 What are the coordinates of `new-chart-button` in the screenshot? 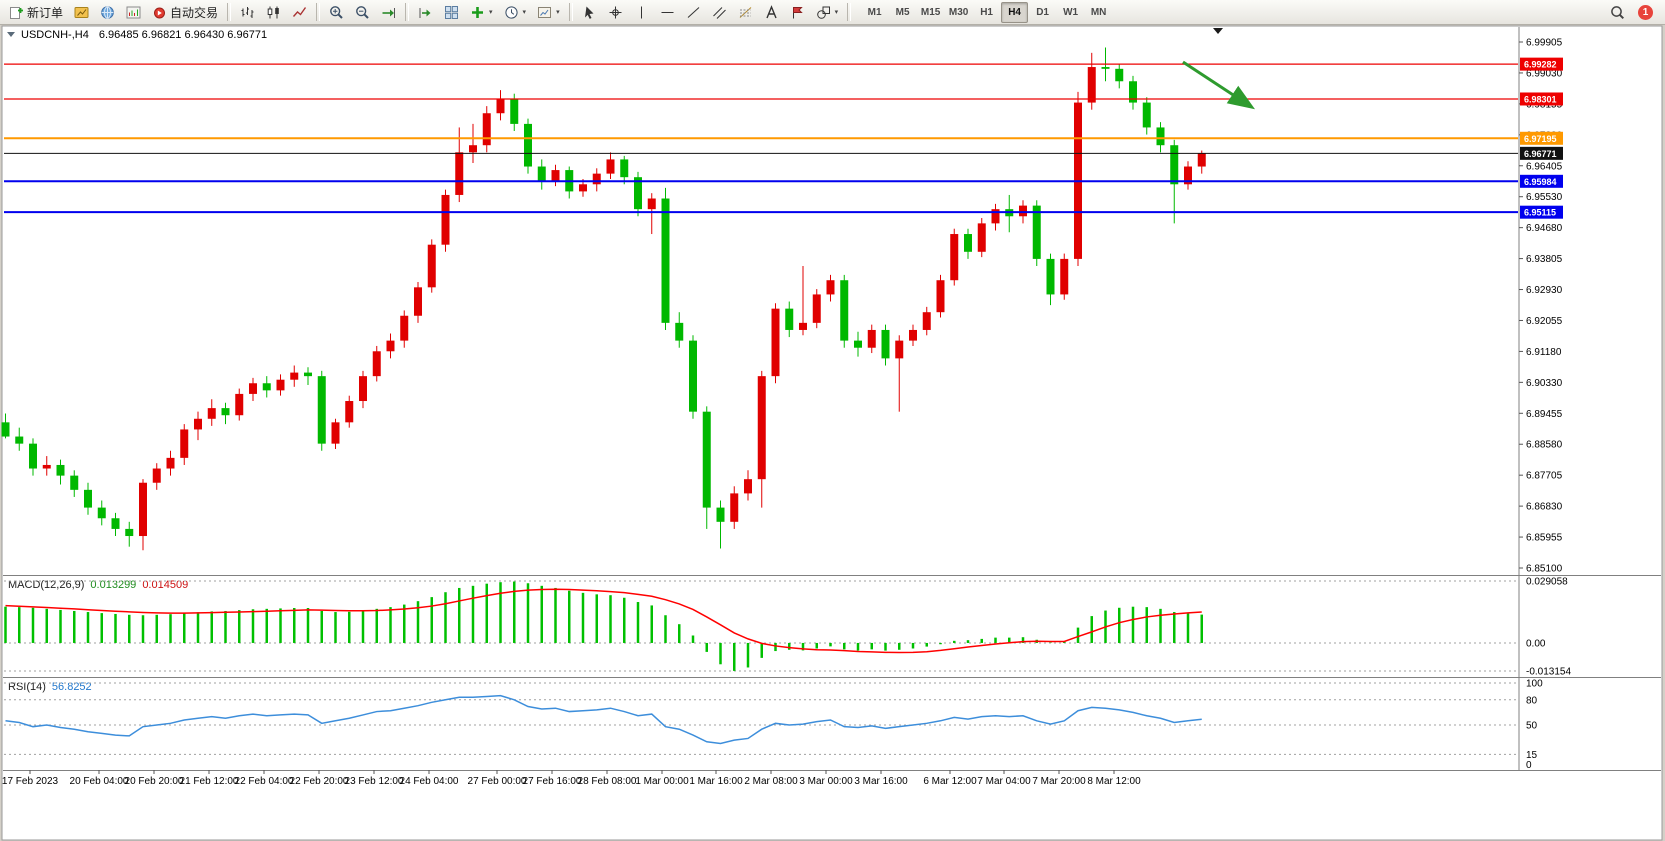 It's located at (81, 12).